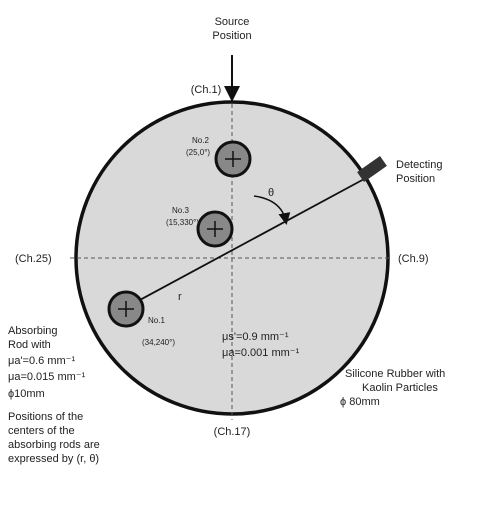 The width and height of the screenshot is (504, 508). What do you see at coordinates (198, 152) in the screenshot?
I see `rod-label: (25,0°)` at bounding box center [198, 152].